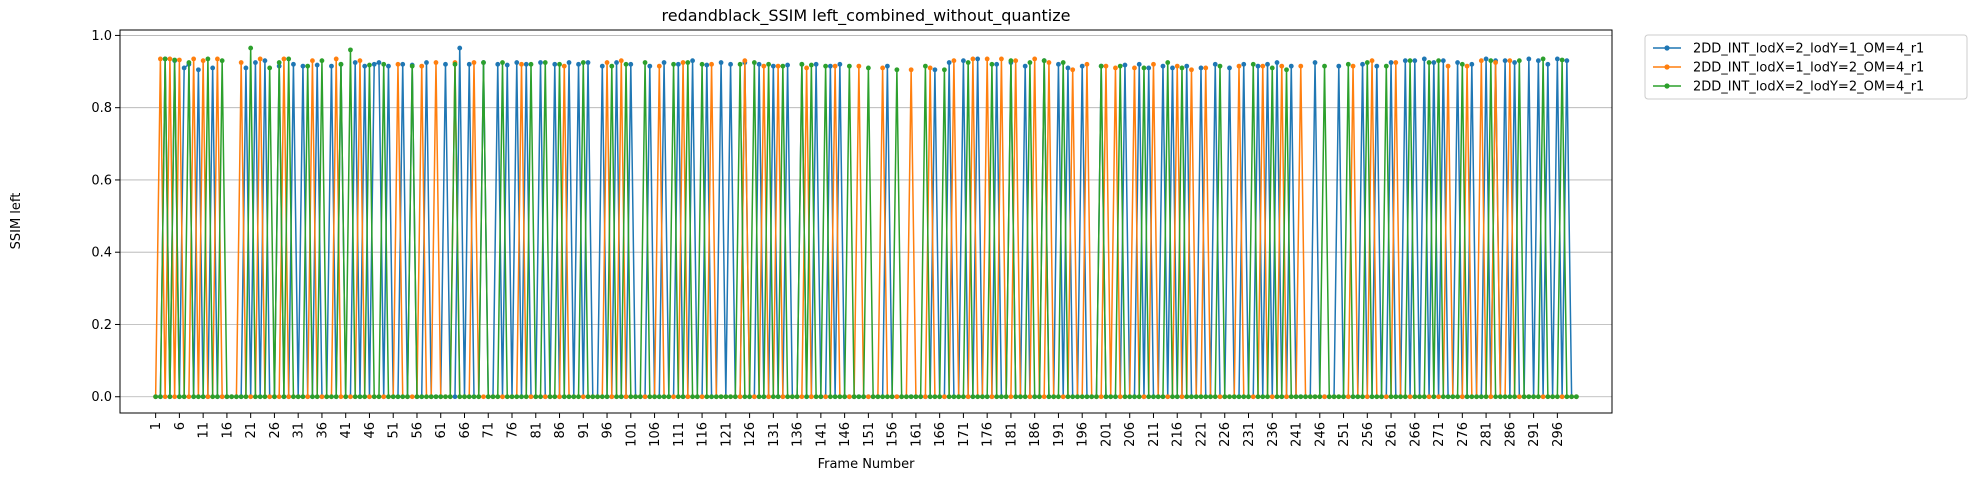 Image resolution: width=1988 pixels, height=481 pixels. What do you see at coordinates (465, 430) in the screenshot?
I see `x-tick-label: 66` at bounding box center [465, 430].